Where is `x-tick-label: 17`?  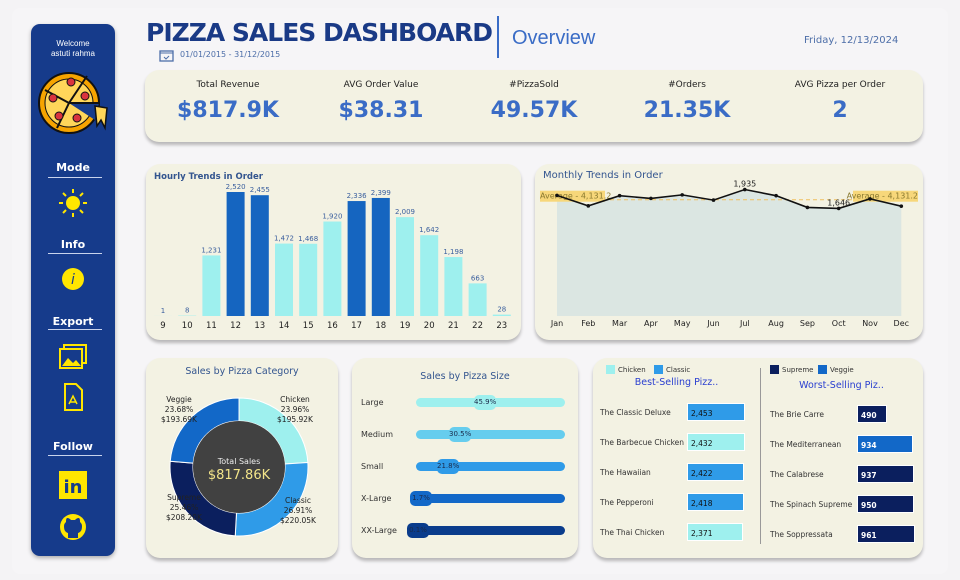
x-tick-label: 17 is located at coordinates (356, 326).